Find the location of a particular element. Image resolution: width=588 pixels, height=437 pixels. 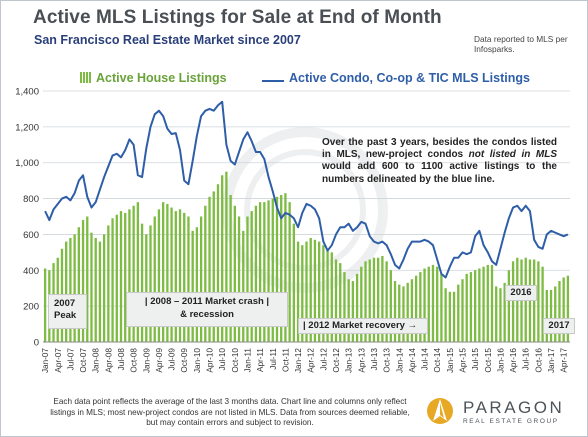

x-tick-label: Jul-11 is located at coordinates (273, 359).